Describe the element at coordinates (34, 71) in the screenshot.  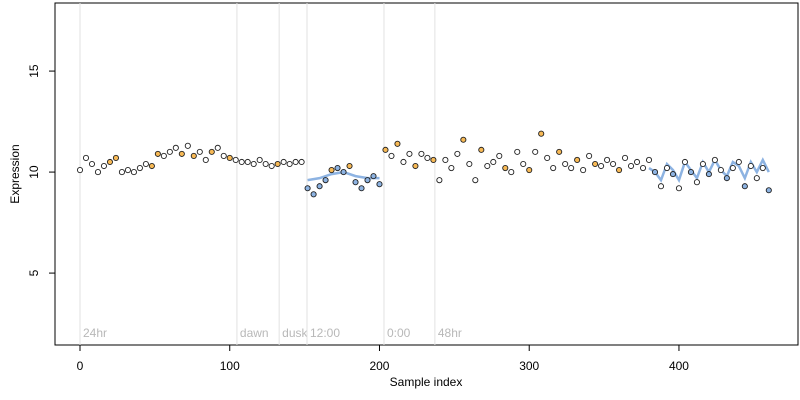
I see `y-tick-label: 15` at that location.